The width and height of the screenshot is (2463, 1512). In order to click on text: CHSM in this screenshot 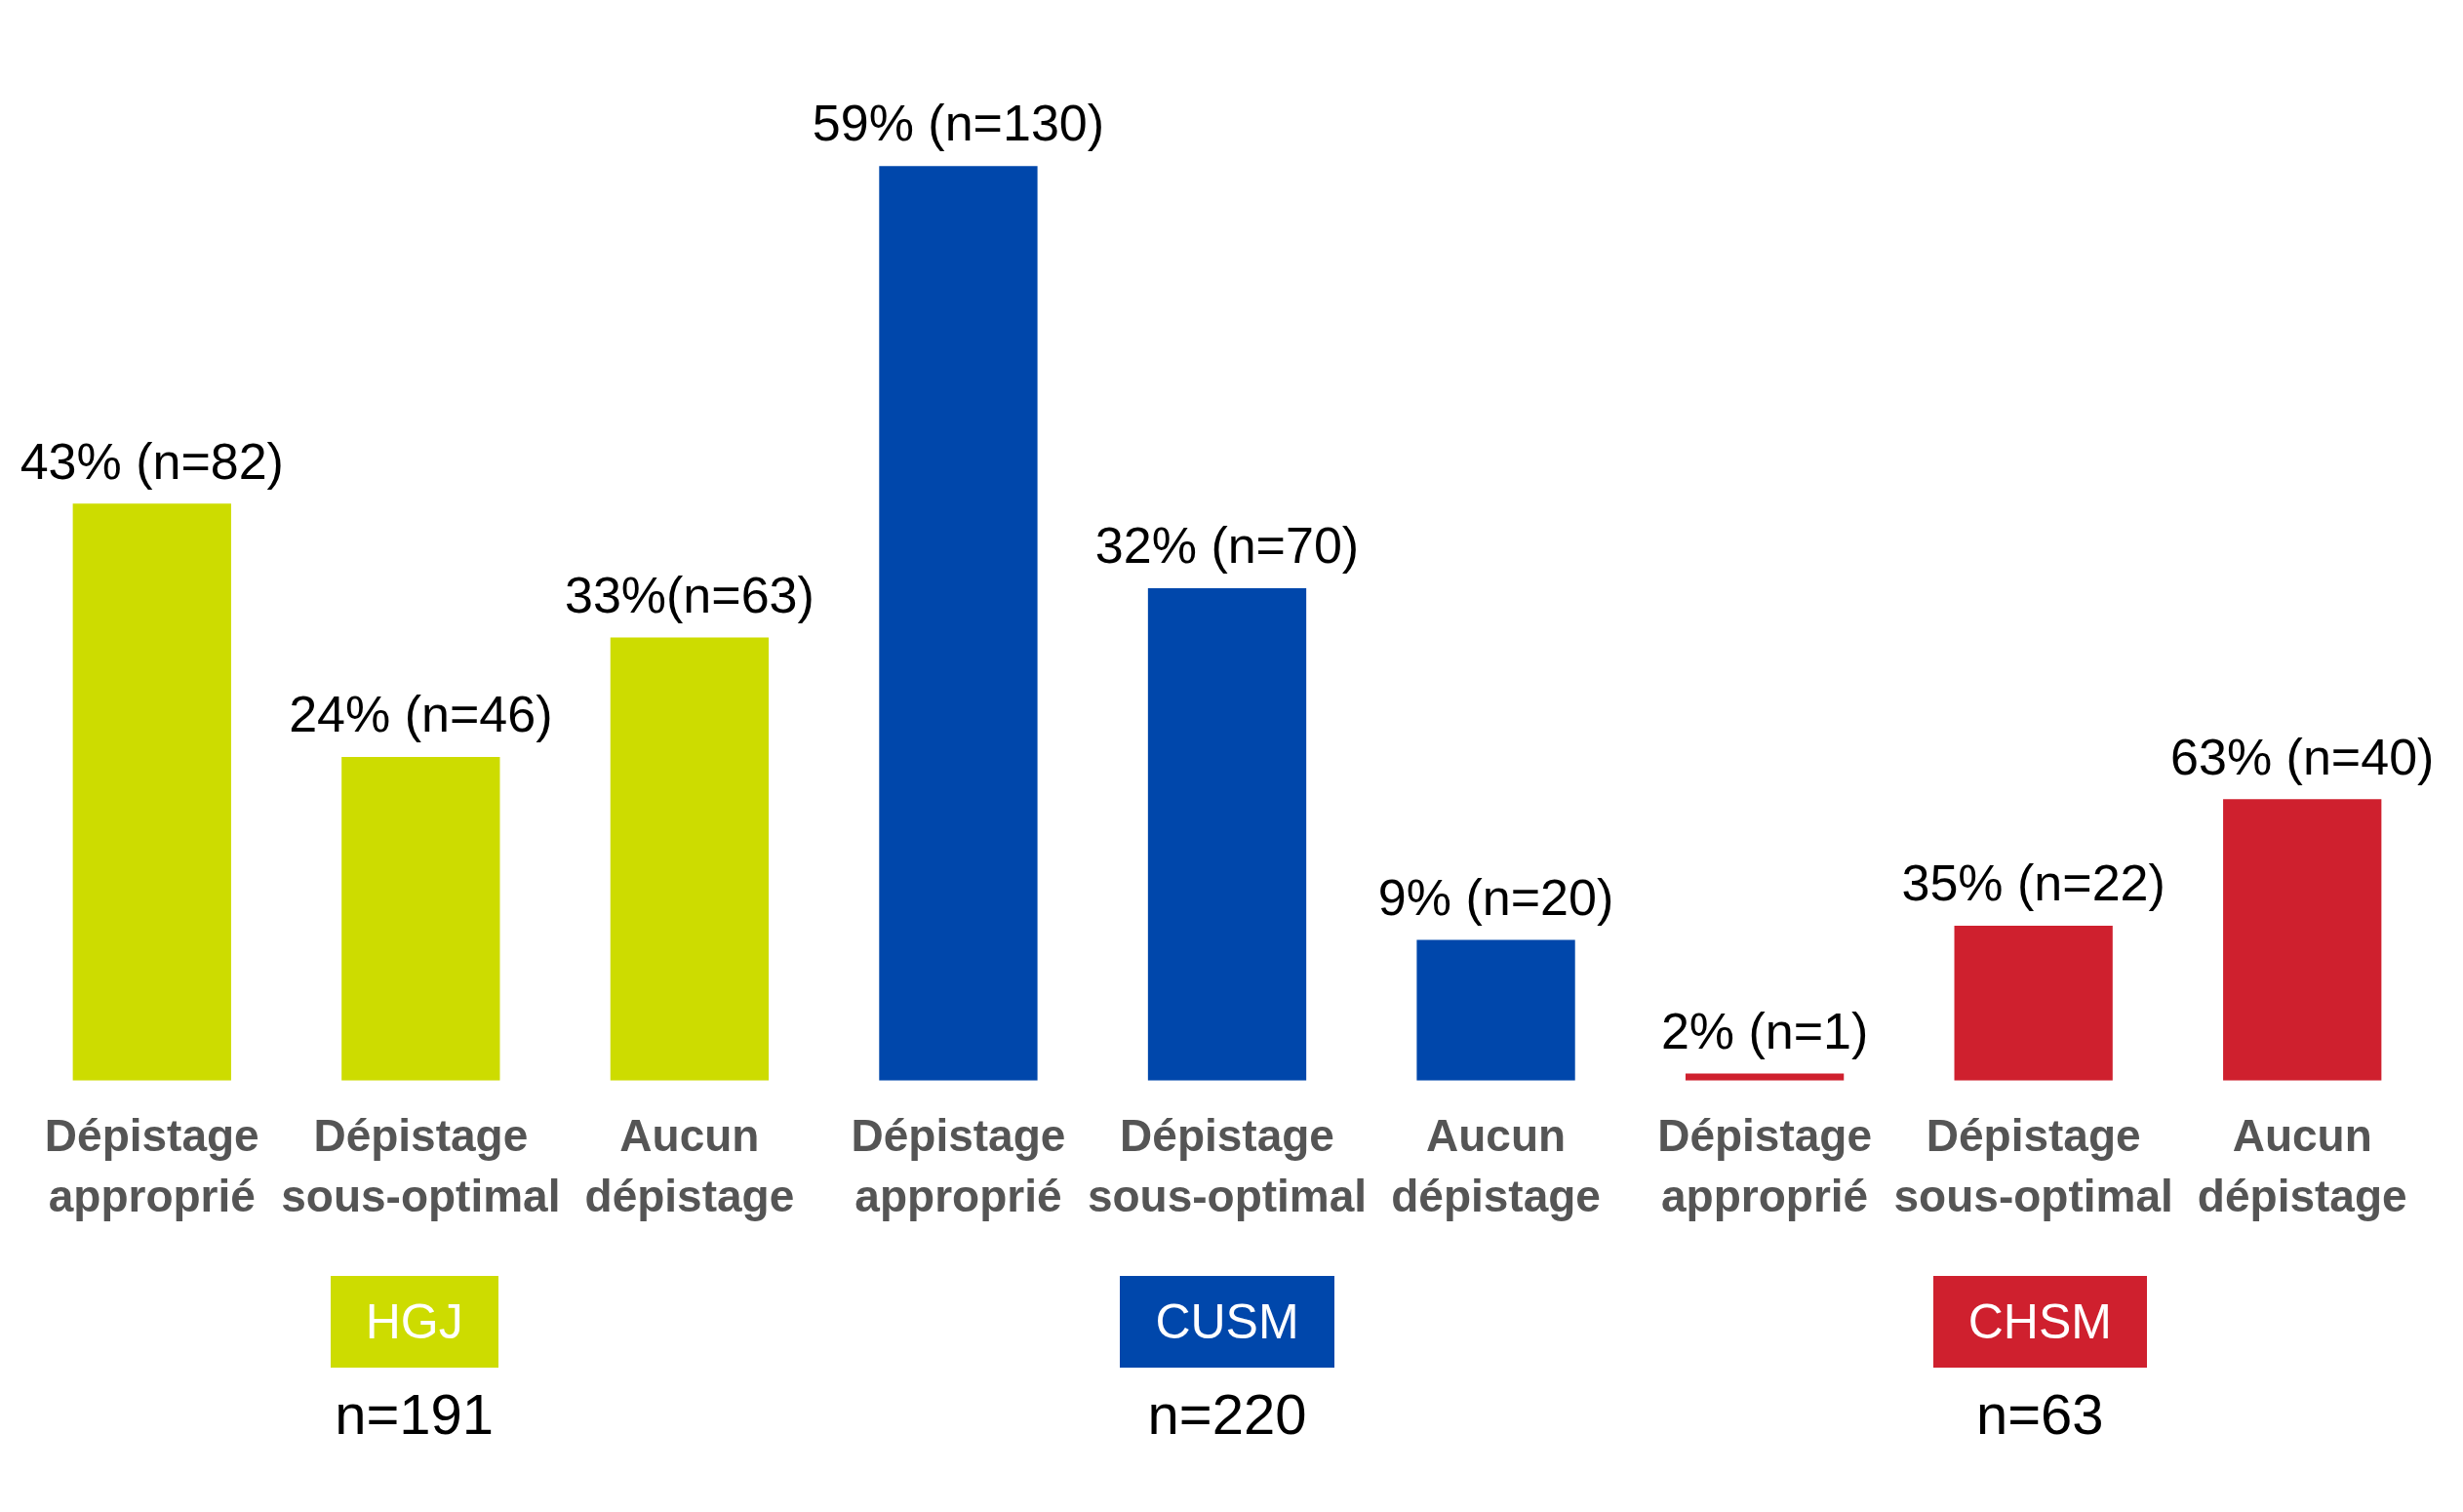, I will do `click(2040, 1322)`.